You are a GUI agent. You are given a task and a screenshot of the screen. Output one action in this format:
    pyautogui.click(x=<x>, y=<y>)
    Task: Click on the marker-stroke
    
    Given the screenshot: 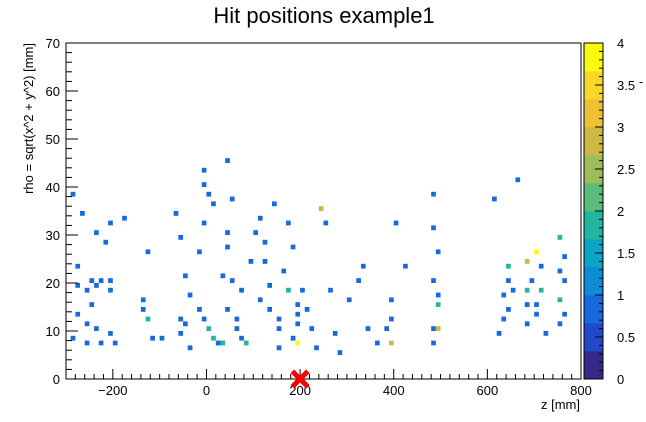 What is the action you would take?
    pyautogui.click(x=300, y=379)
    